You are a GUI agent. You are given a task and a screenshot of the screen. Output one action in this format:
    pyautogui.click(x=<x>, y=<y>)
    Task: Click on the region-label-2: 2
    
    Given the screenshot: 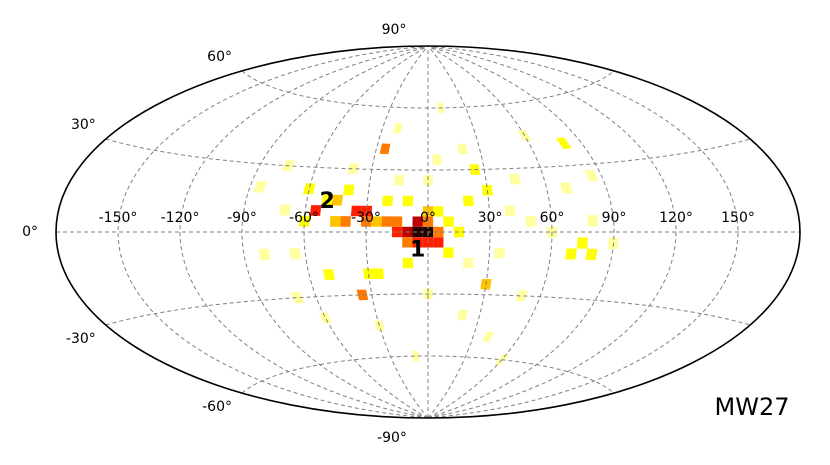 What is the action you would take?
    pyautogui.click(x=326, y=201)
    